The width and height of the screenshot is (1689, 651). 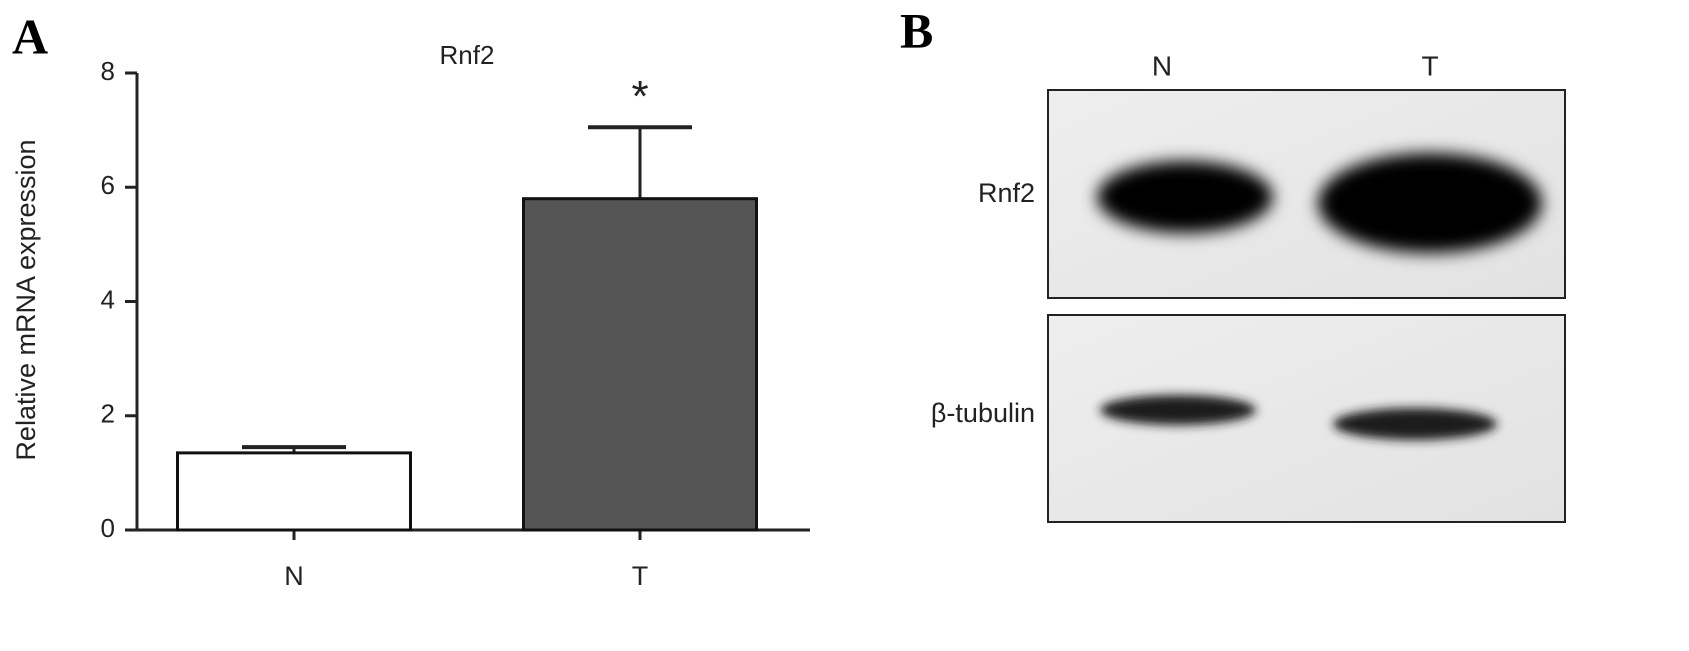 What do you see at coordinates (108, 414) in the screenshot?
I see `y-tick-label: 2` at bounding box center [108, 414].